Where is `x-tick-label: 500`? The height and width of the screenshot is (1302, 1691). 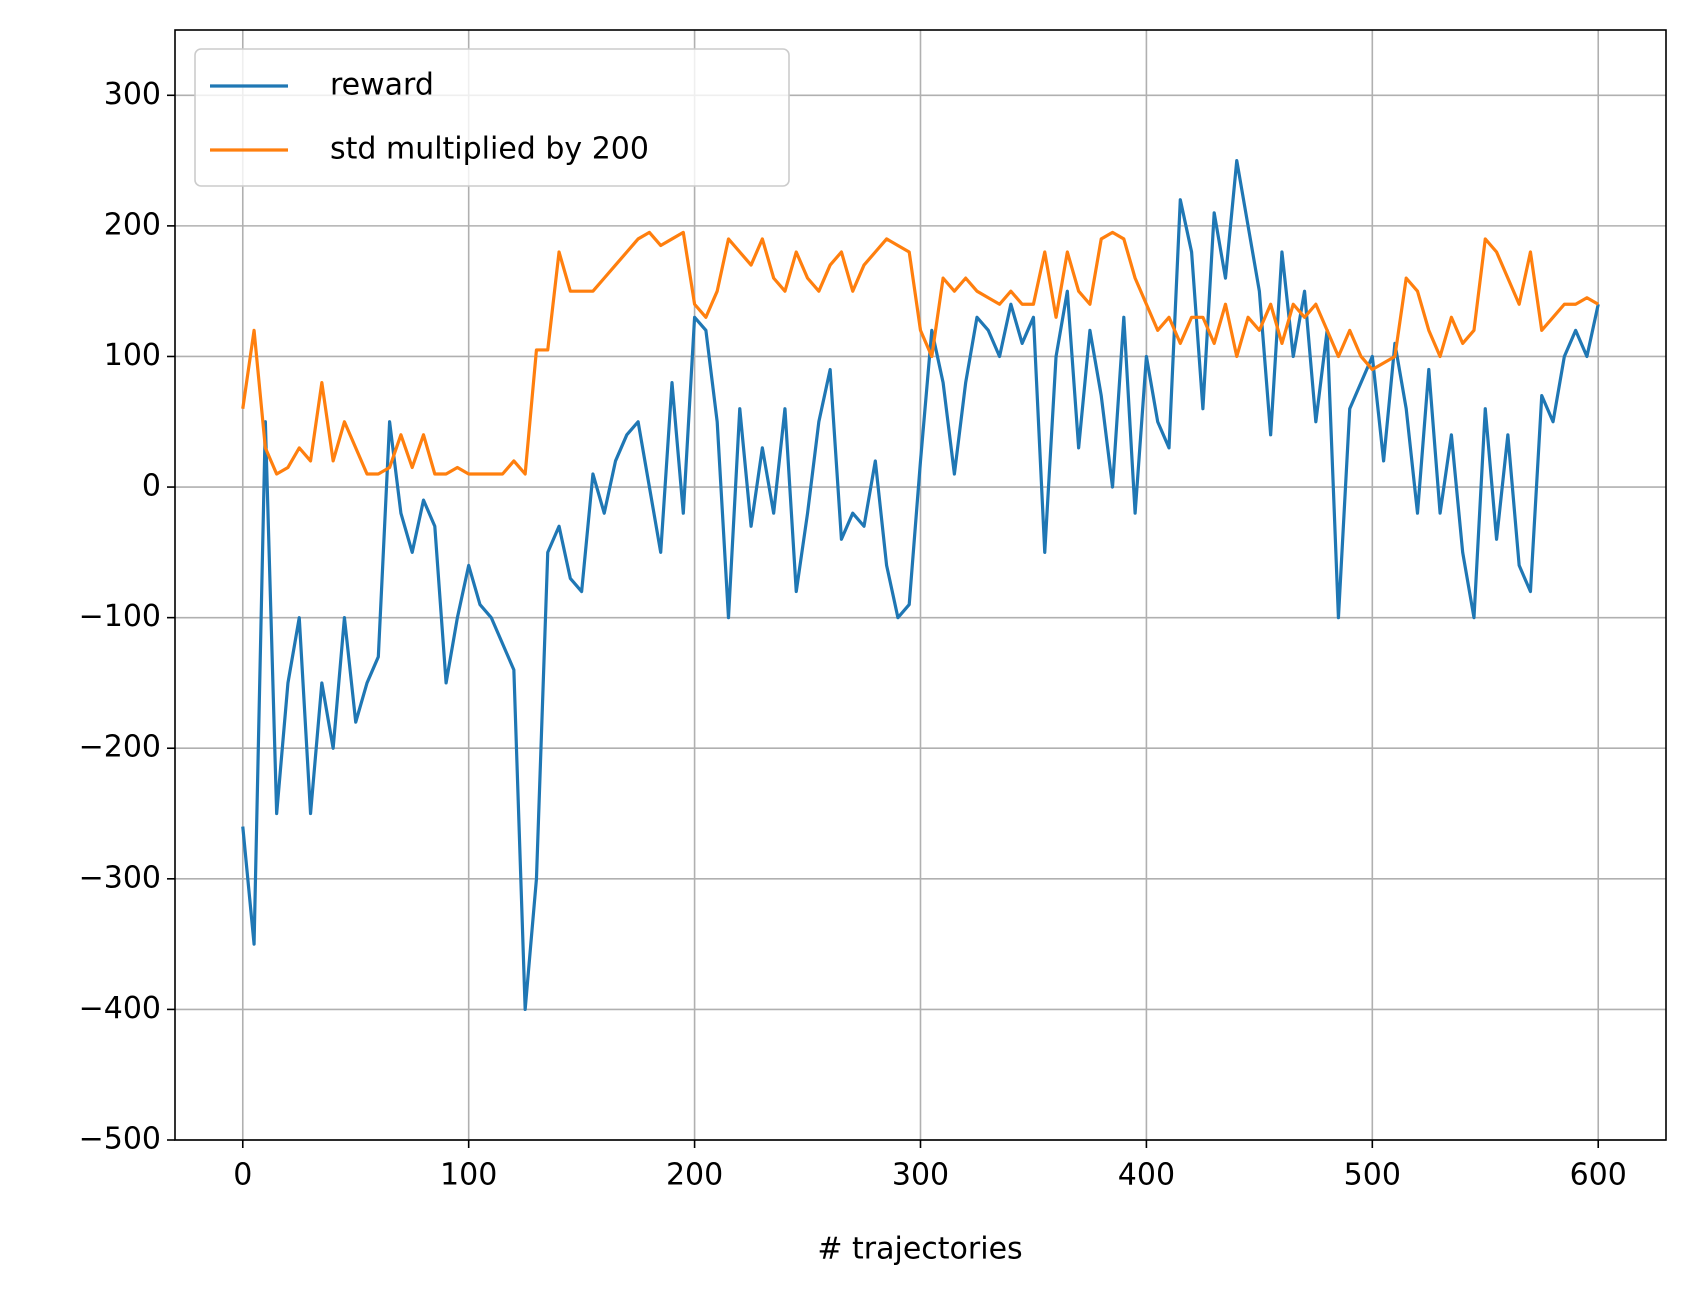 x-tick-label: 500 is located at coordinates (1372, 1175).